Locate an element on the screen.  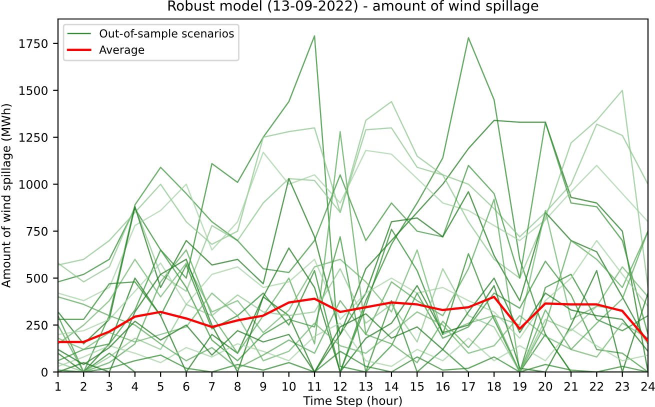
x-tick-label: 5 is located at coordinates (161, 386).